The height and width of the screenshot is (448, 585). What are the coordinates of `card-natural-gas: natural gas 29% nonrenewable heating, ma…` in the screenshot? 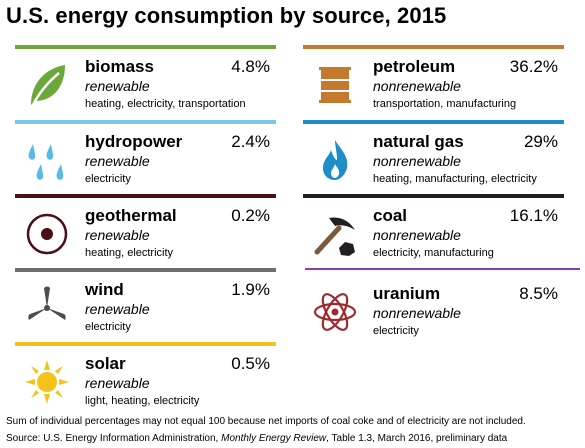 It's located at (433, 155).